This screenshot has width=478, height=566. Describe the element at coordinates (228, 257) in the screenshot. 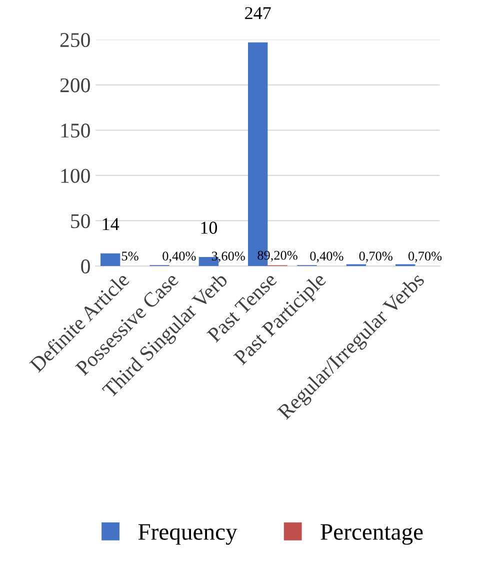

I see `data-label: 3,60%` at that location.